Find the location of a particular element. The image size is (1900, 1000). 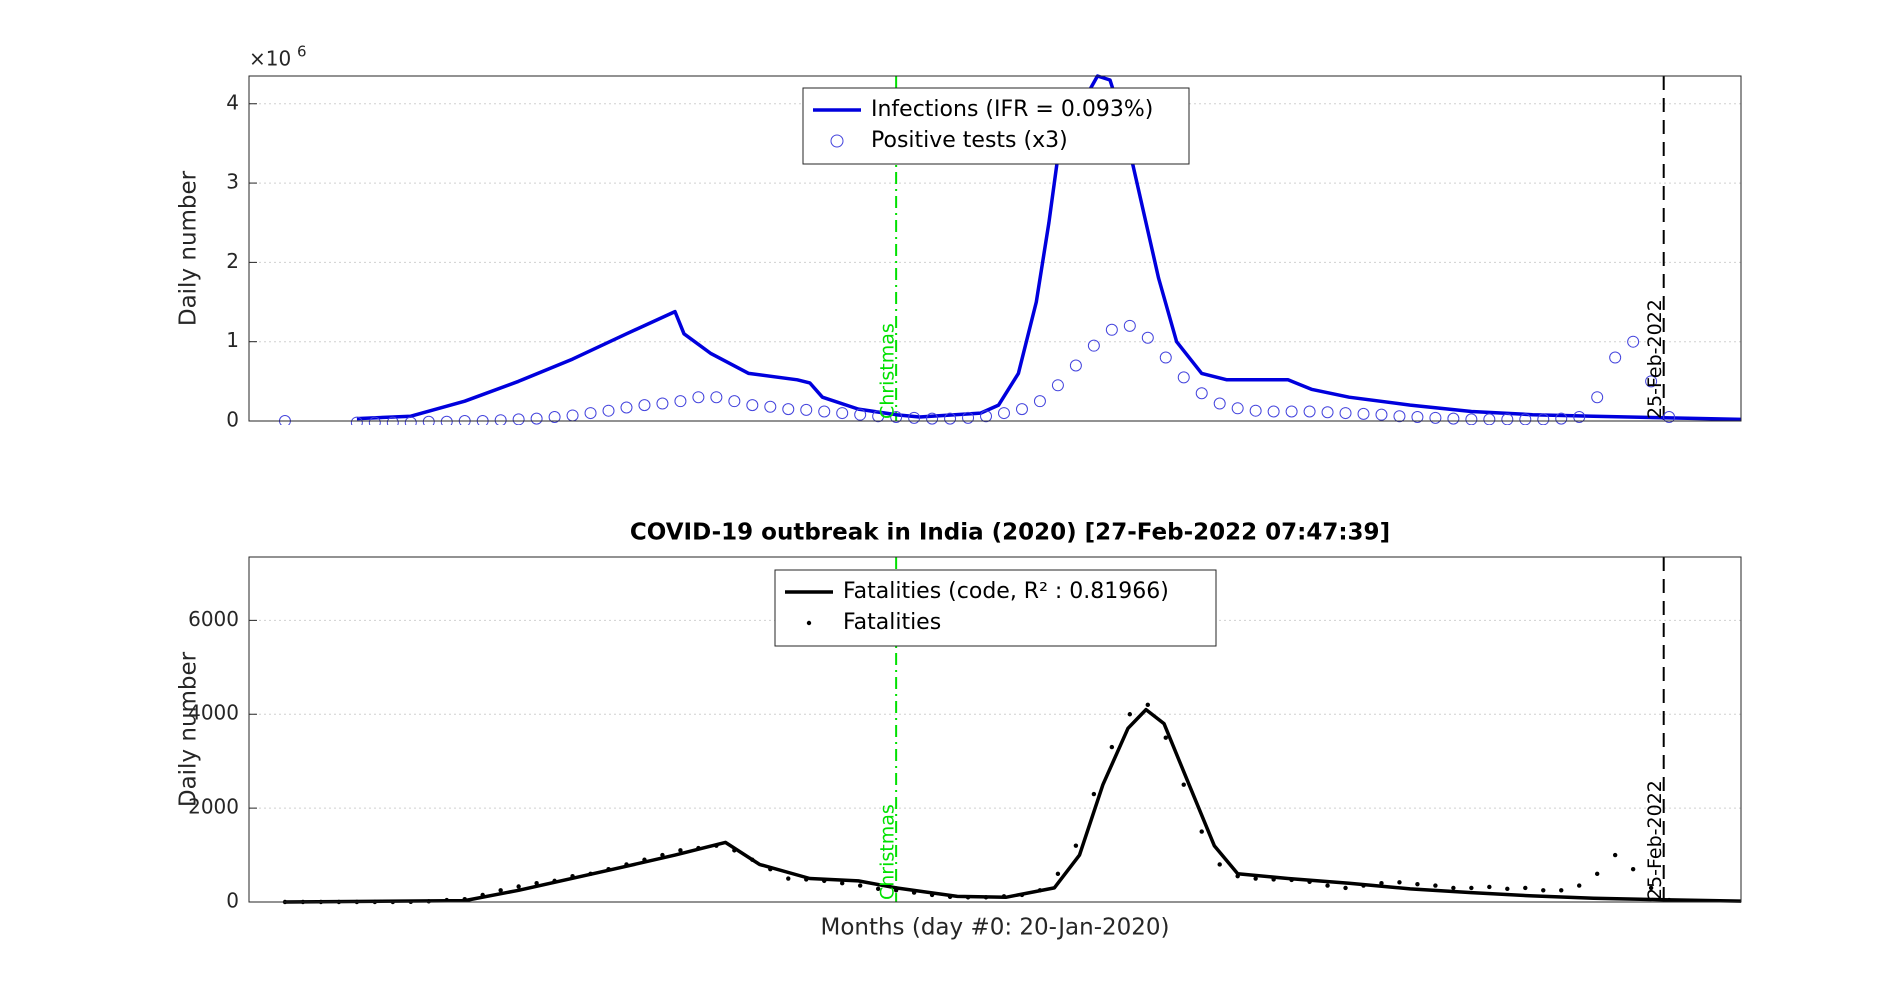

legend-label: Positive tests (x3) is located at coordinates (969, 140).